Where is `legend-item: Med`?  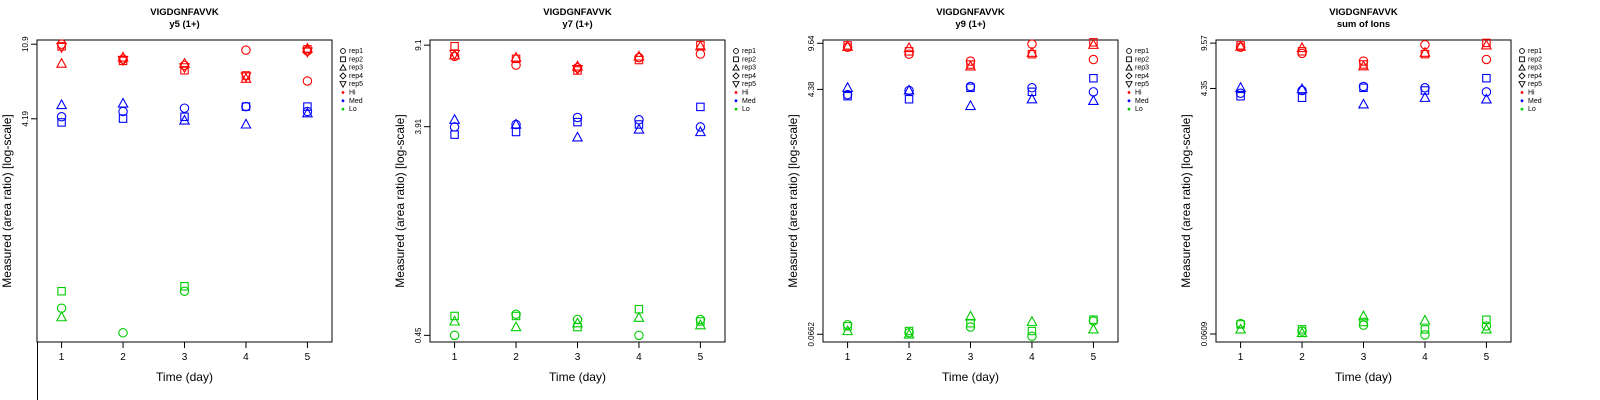 legend-item: Med is located at coordinates (745, 101).